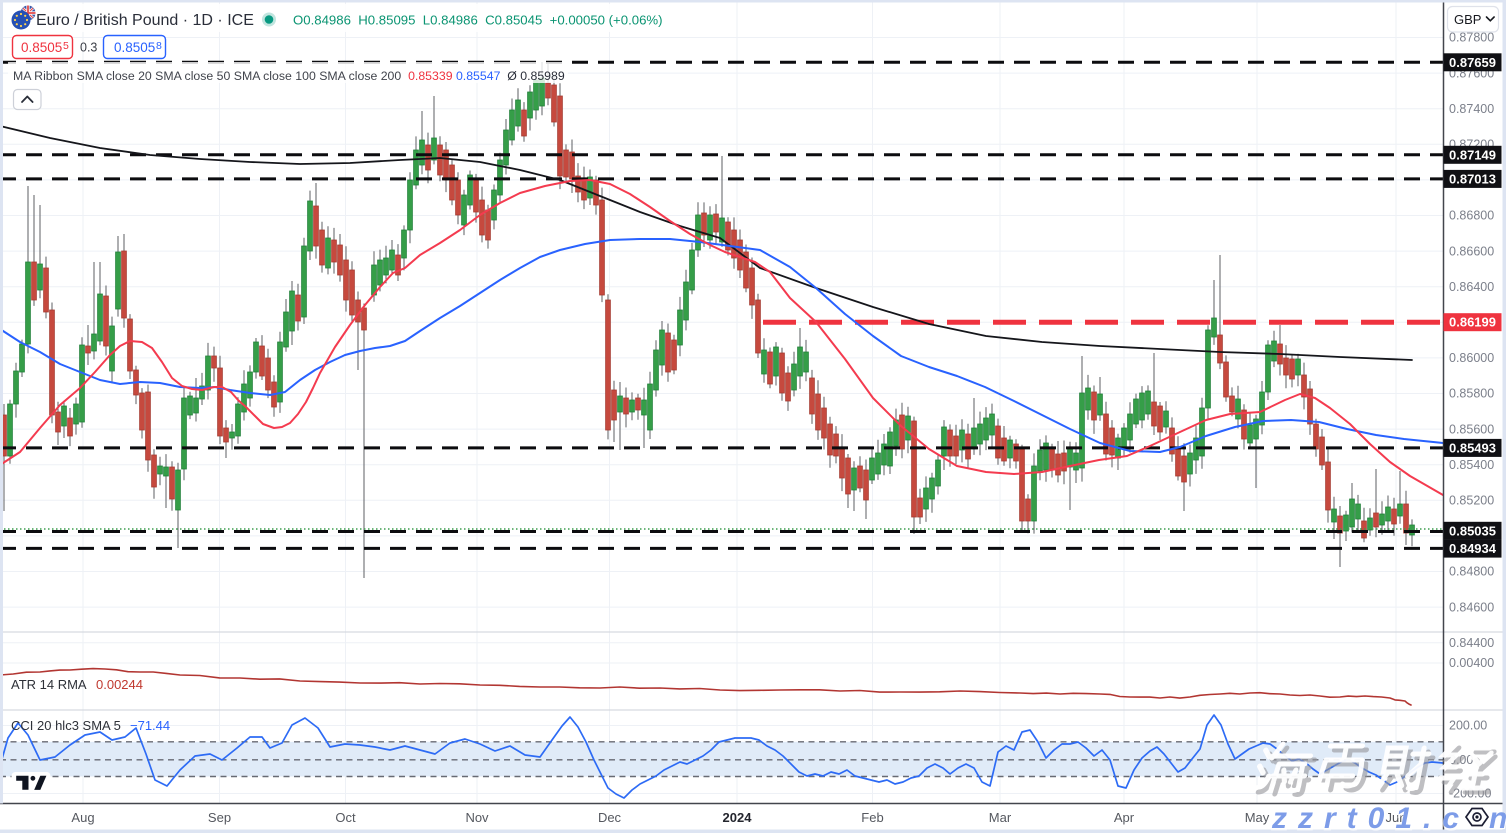 The width and height of the screenshot is (1506, 833). Describe the element at coordinates (1471, 607) in the screenshot. I see `svg-text: 0.84600` at that location.